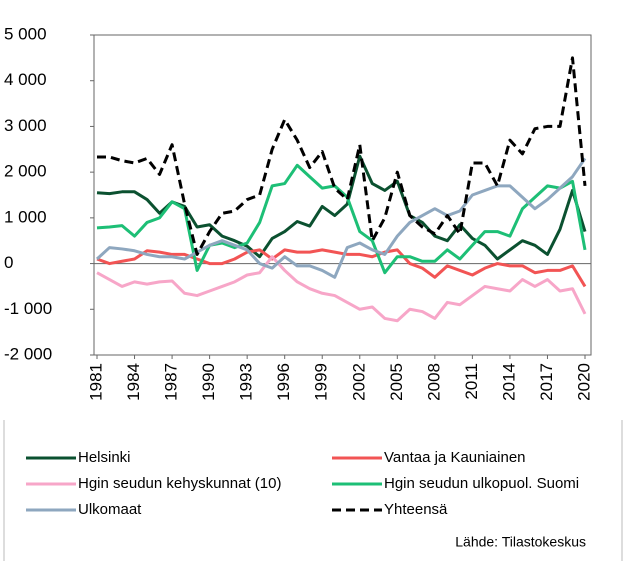 This screenshot has height=561, width=627. Describe the element at coordinates (246, 382) in the screenshot. I see `x-tick-label: 1993` at that location.